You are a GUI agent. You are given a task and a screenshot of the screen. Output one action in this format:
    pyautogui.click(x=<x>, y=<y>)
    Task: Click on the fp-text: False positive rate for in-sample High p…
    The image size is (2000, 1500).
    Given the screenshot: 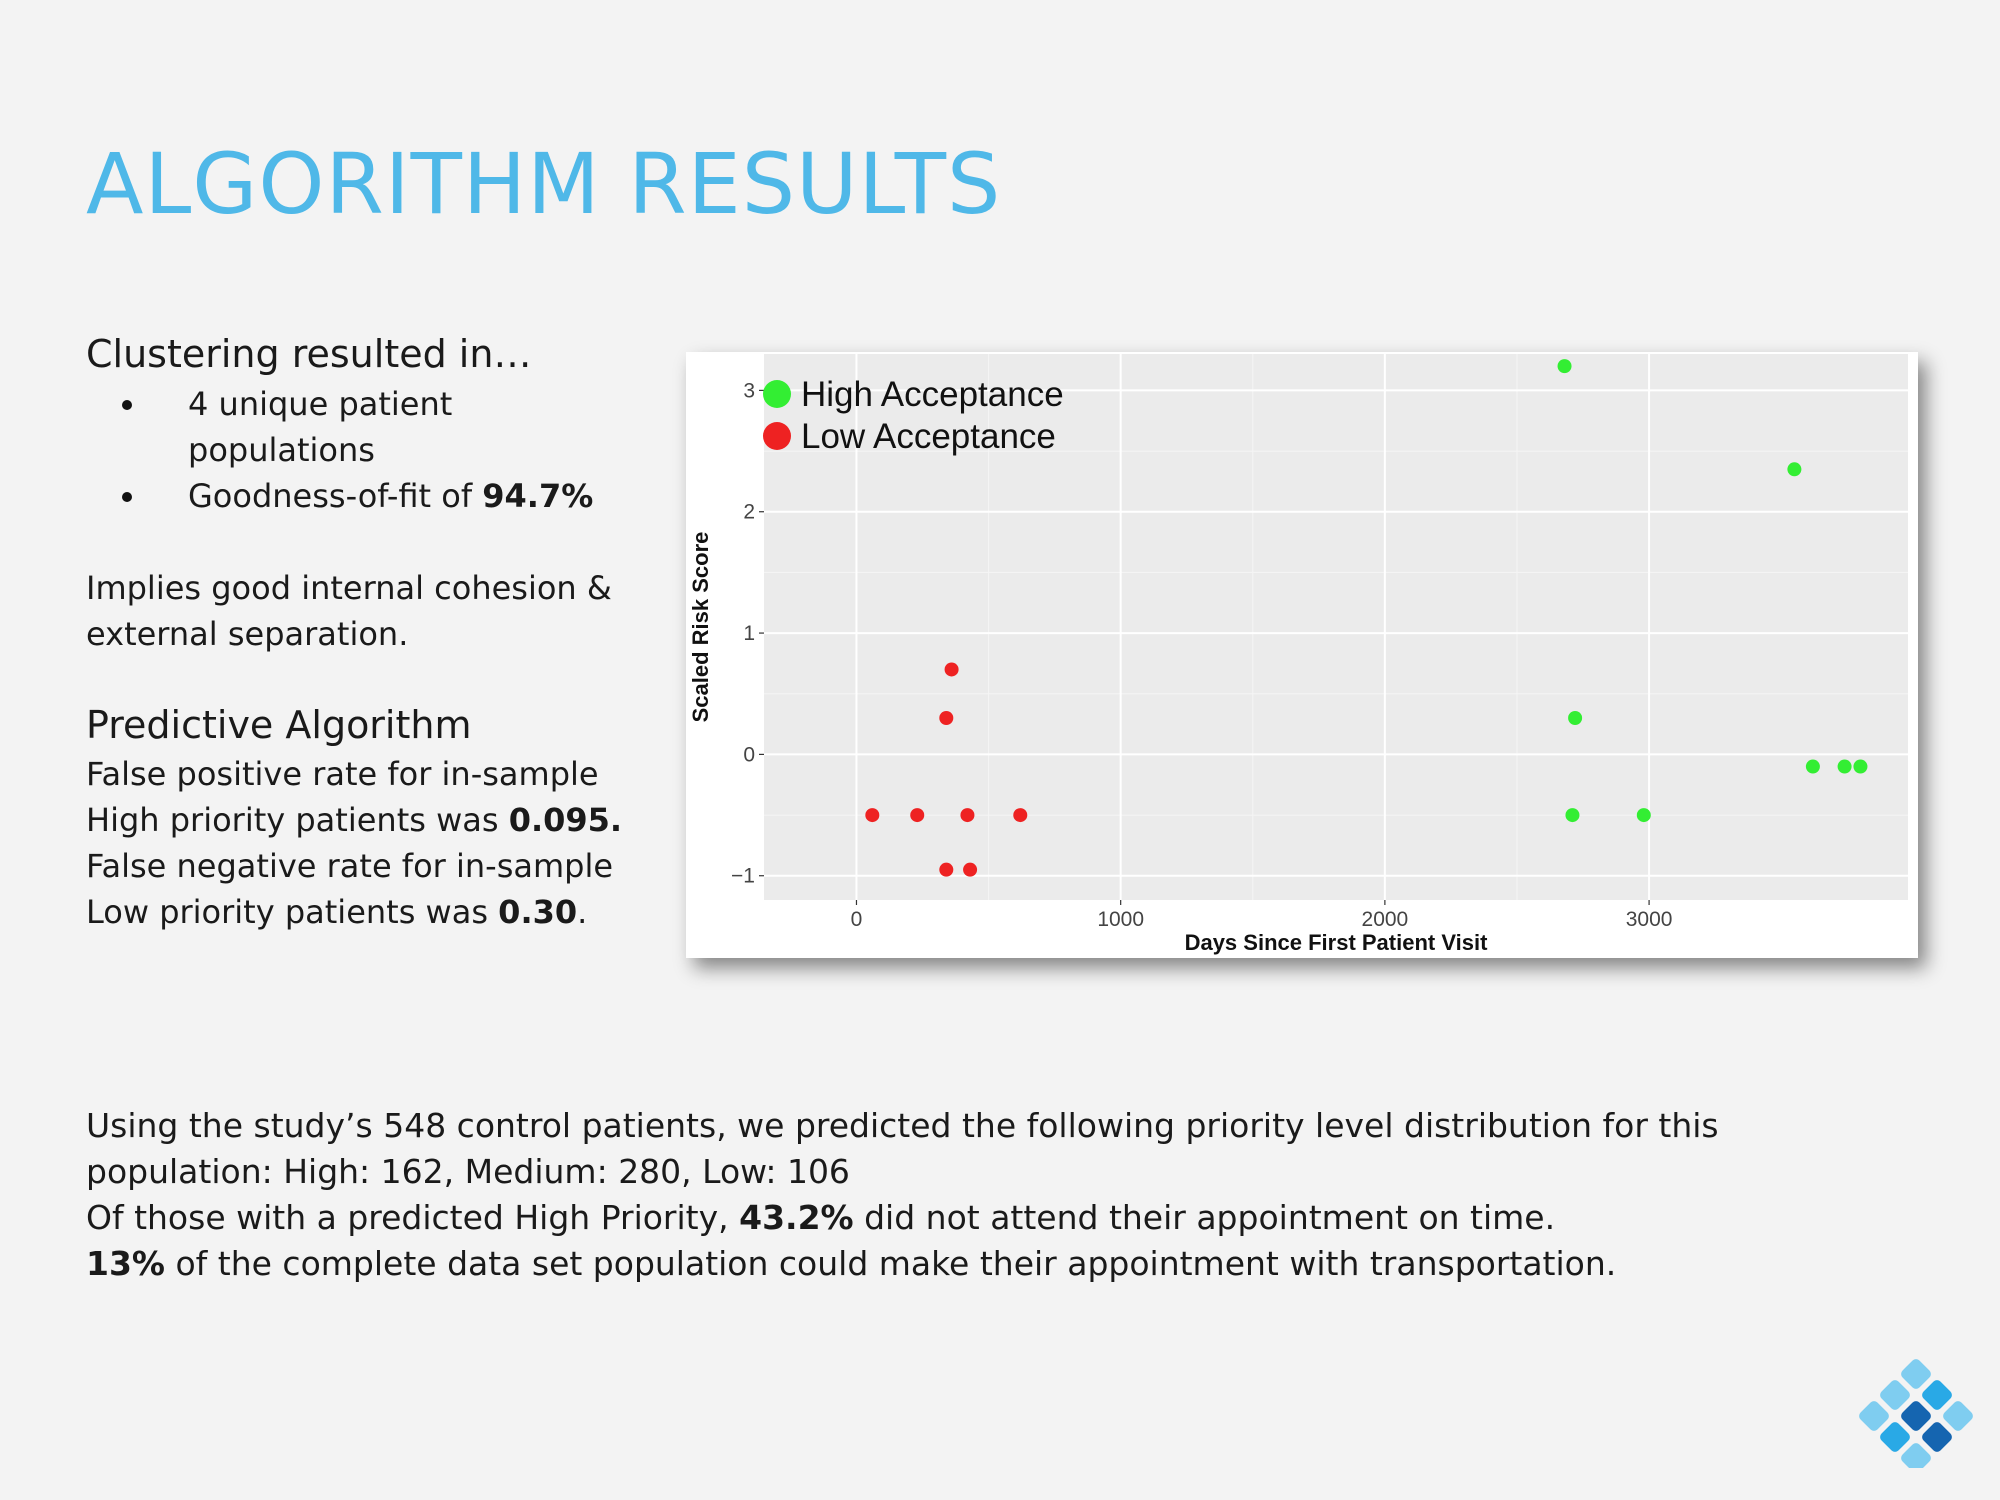 What is the action you would take?
    pyautogui.click(x=342, y=796)
    